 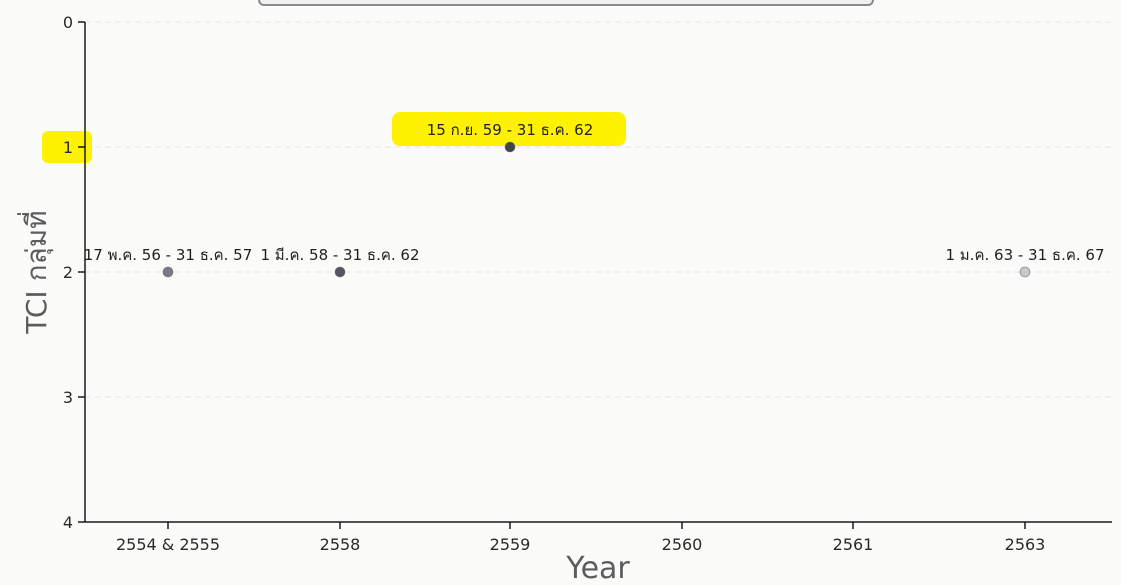 I want to click on x-tick-label: 2559, so click(x=510, y=544).